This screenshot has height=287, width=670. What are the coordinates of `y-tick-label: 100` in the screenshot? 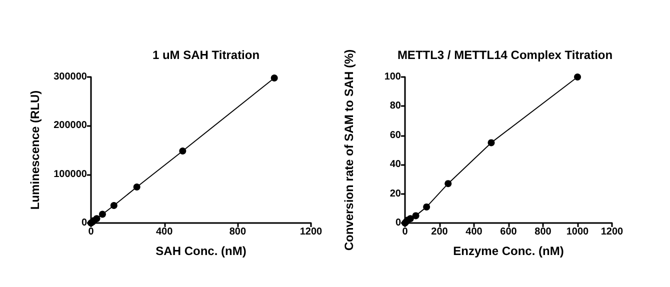 It's located at (393, 77).